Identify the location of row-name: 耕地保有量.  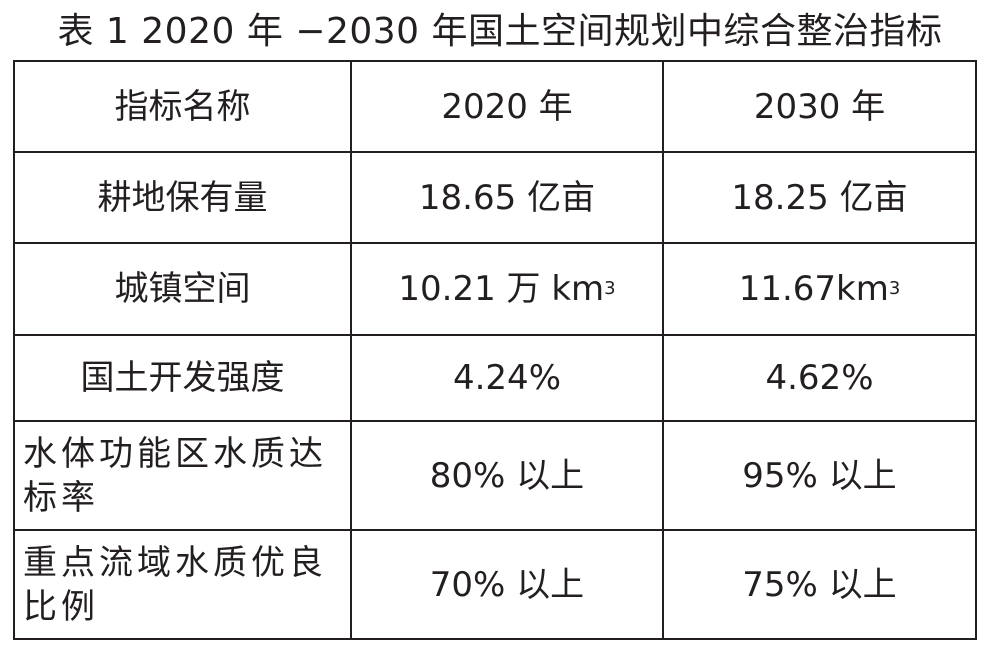
(182, 197).